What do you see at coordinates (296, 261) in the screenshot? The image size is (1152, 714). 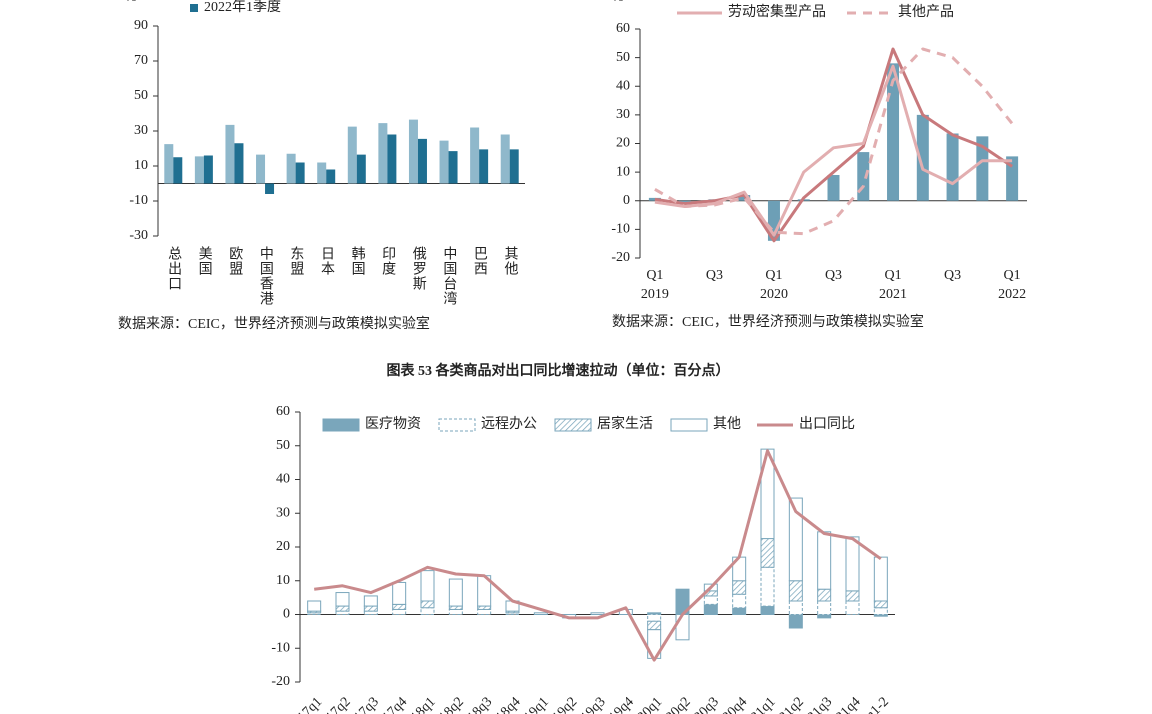 I see `x-tick-label: 东盟` at bounding box center [296, 261].